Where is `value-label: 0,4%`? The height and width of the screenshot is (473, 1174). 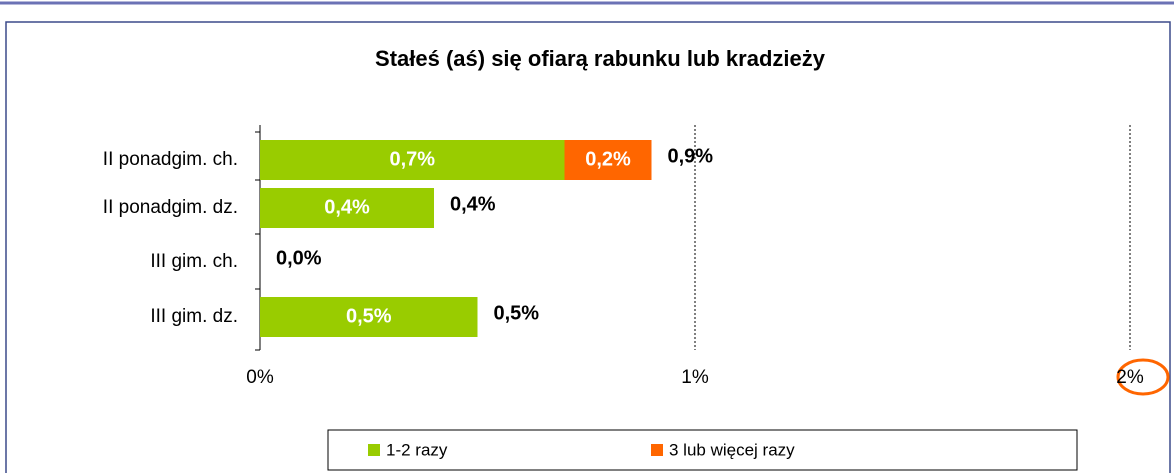 value-label: 0,4% is located at coordinates (347, 207).